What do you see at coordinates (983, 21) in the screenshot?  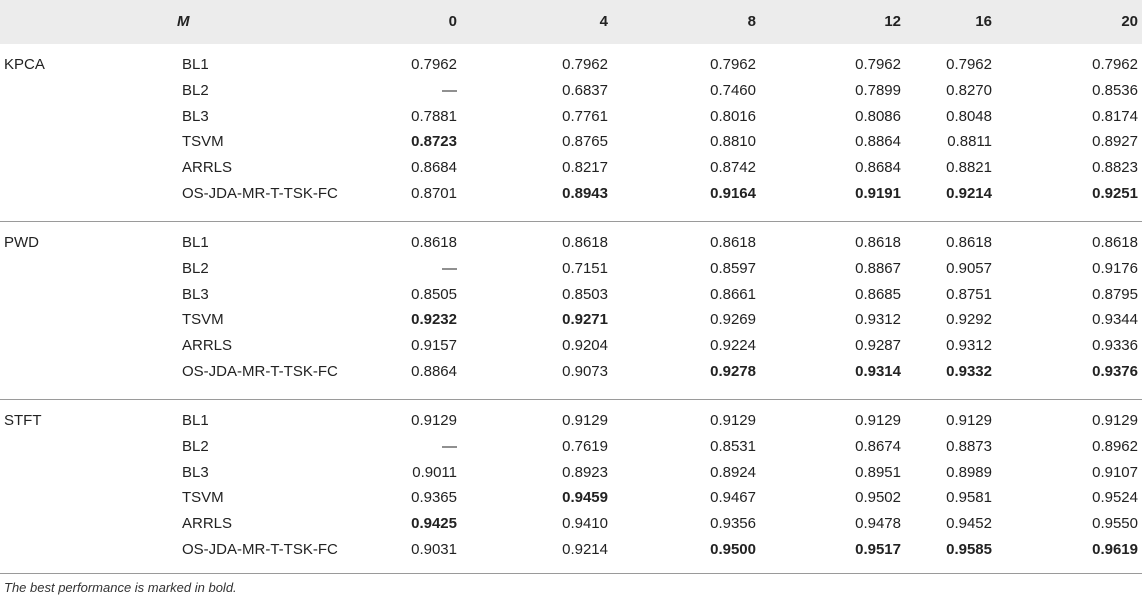 I see `header-col-16: 16` at bounding box center [983, 21].